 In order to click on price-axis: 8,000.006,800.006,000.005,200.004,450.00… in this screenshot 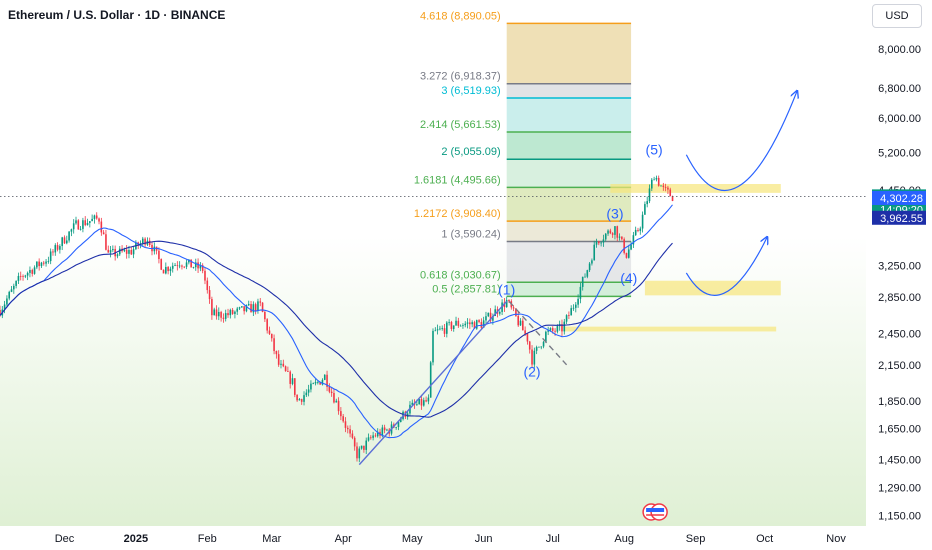, I will do `click(899, 283)`.